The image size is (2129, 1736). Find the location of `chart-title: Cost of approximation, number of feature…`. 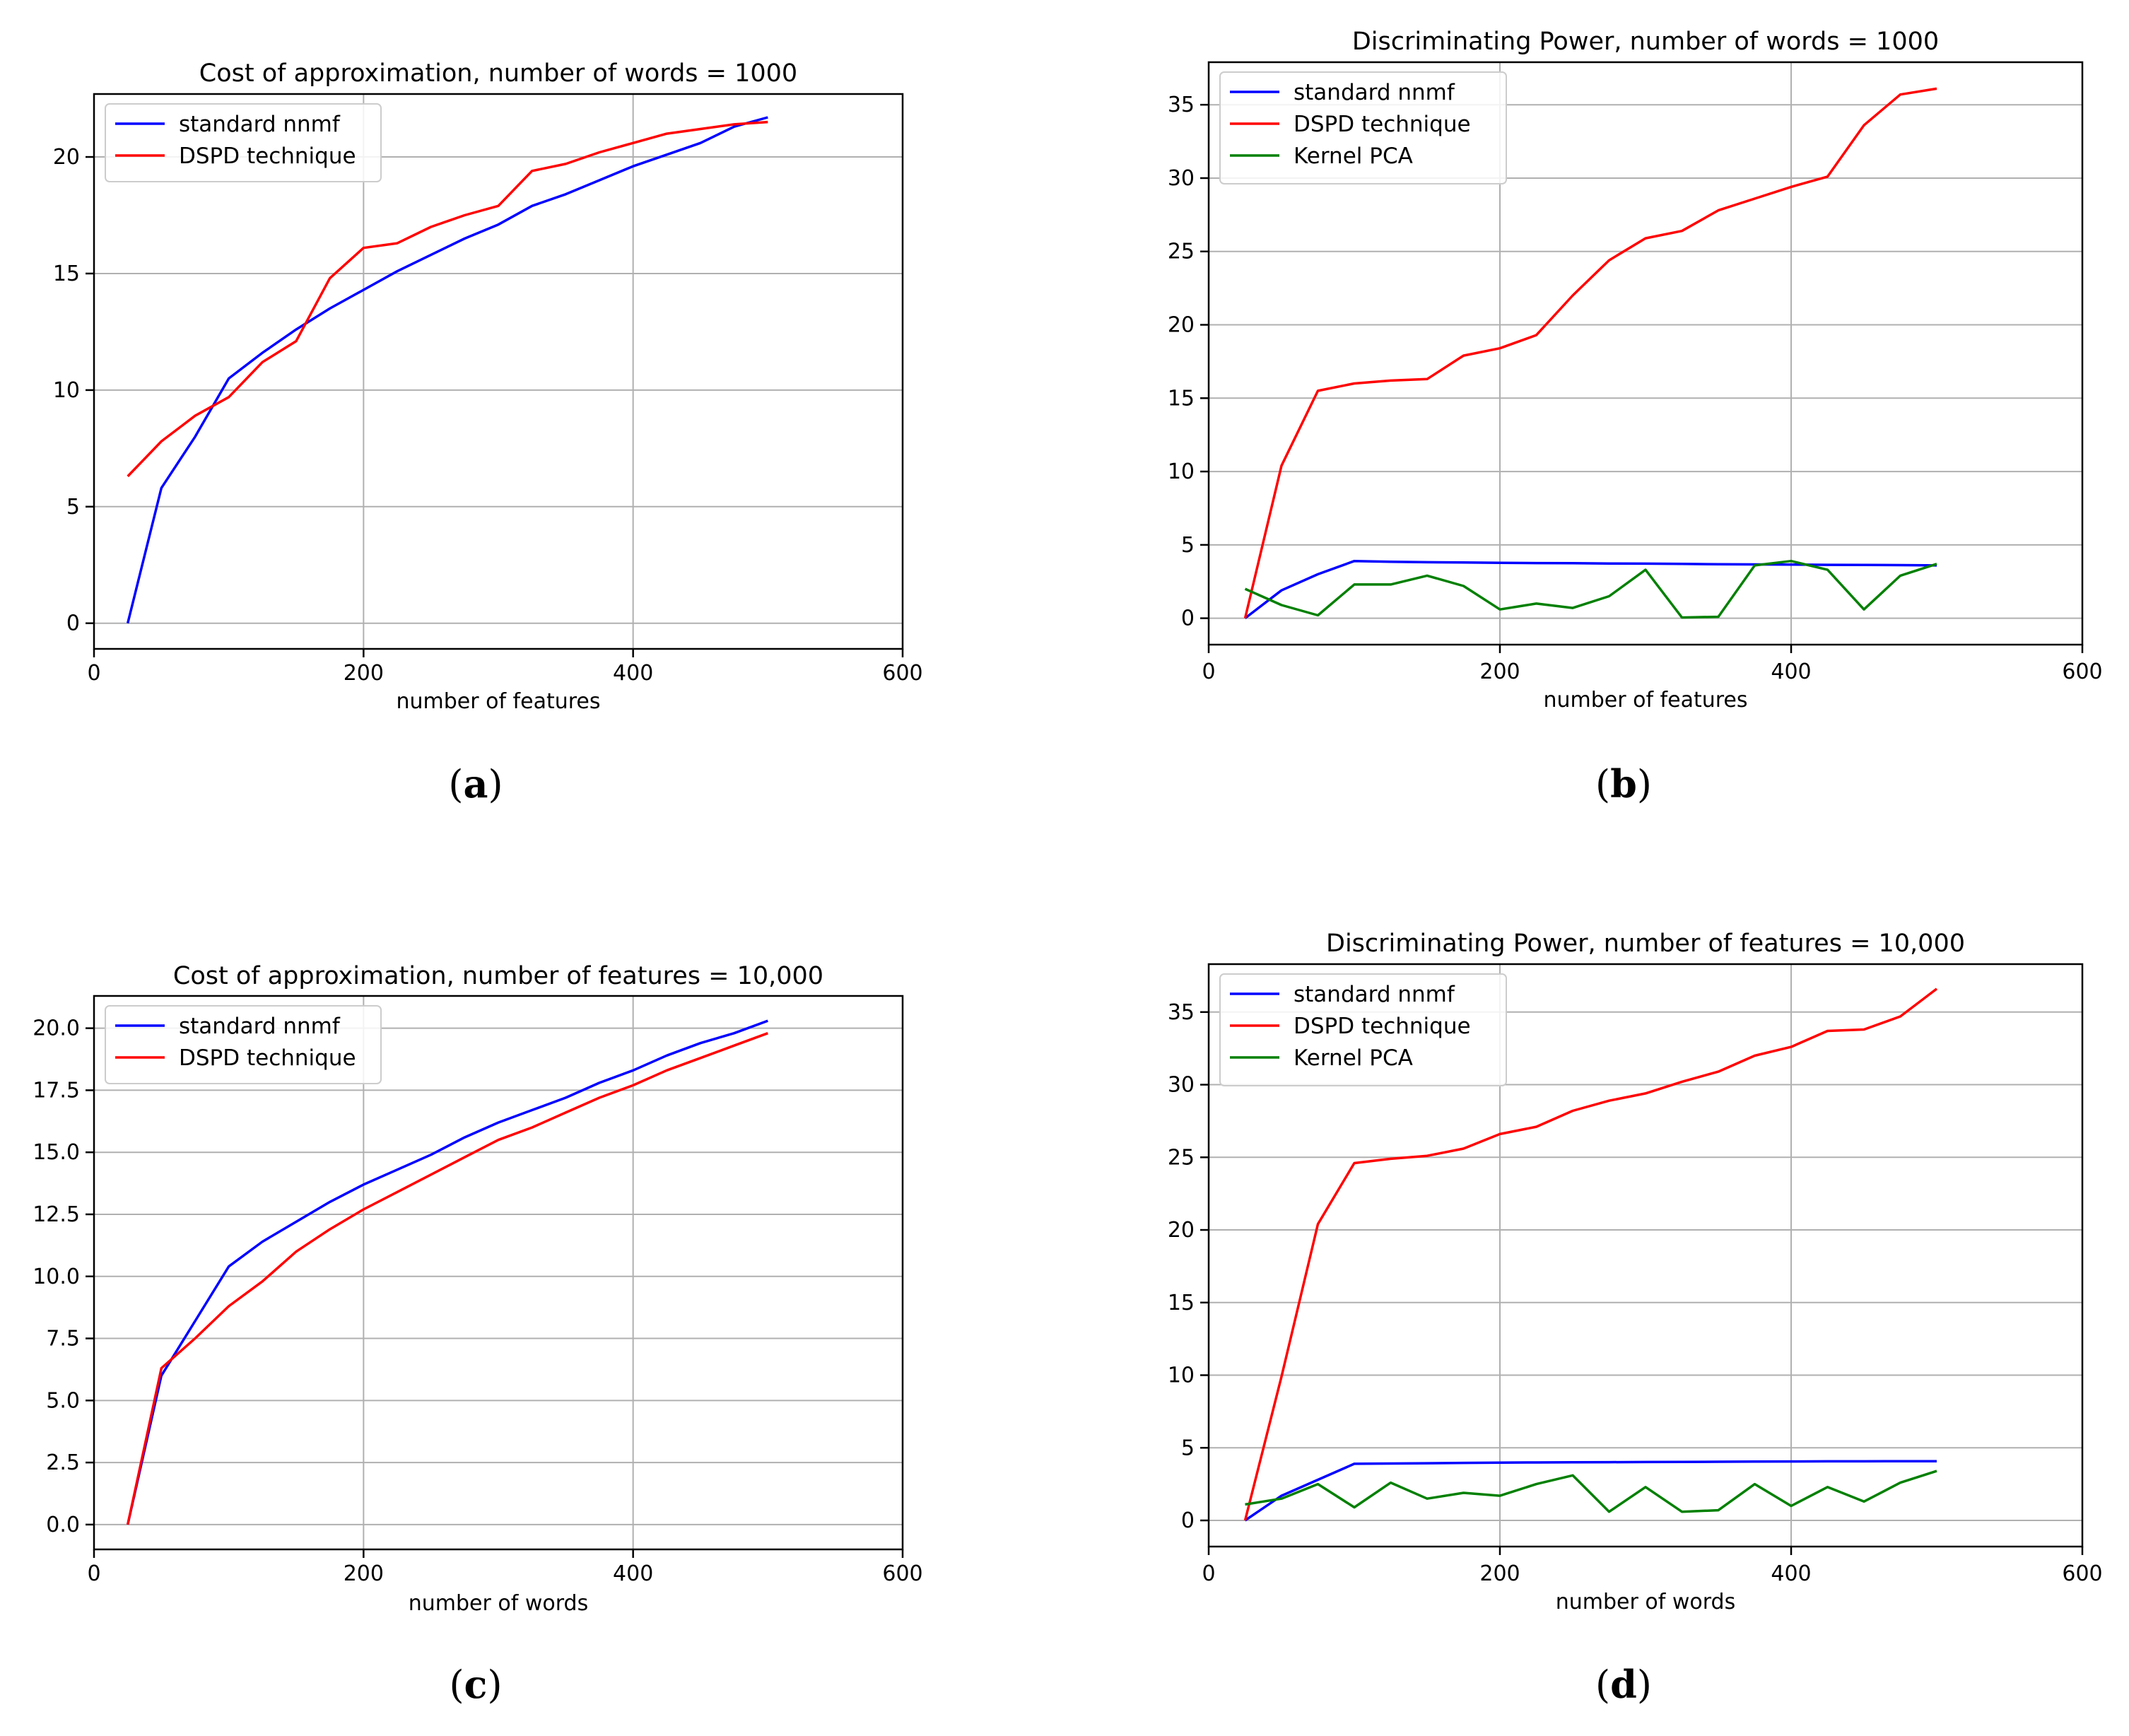

chart-title: Cost of approximation, number of feature… is located at coordinates (498, 976).